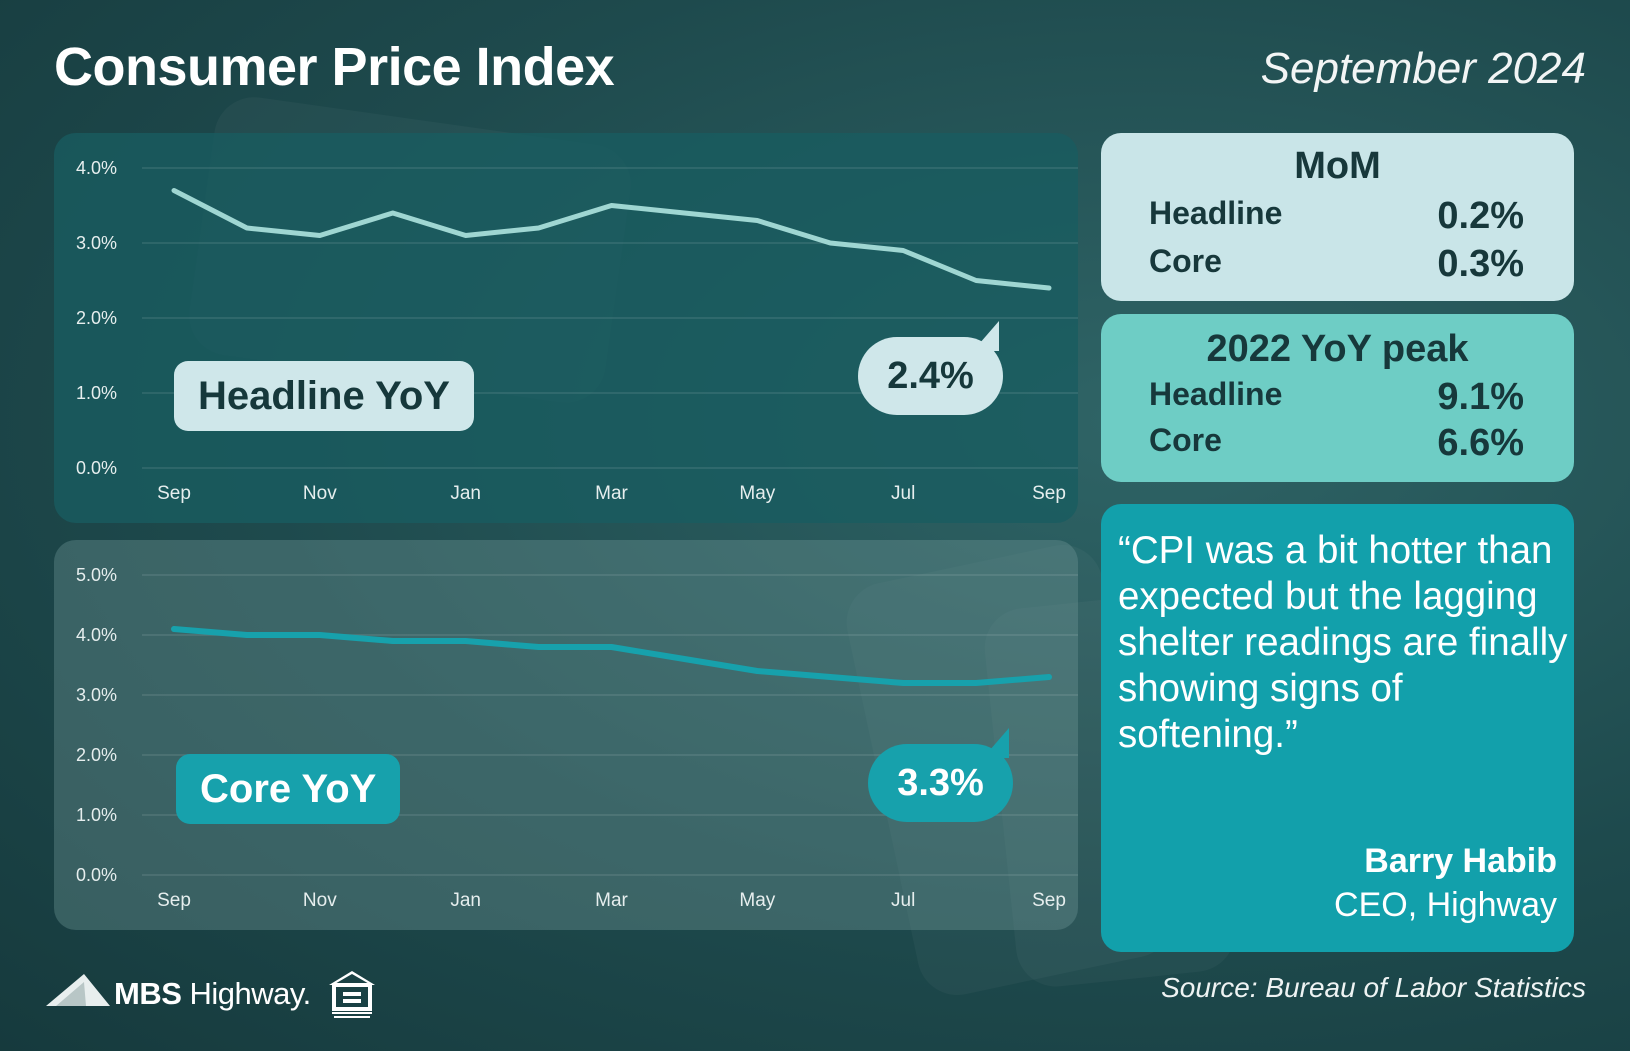  Describe the element at coordinates (1185, 261) in the screenshot. I see `mom-core-label: Core` at that location.